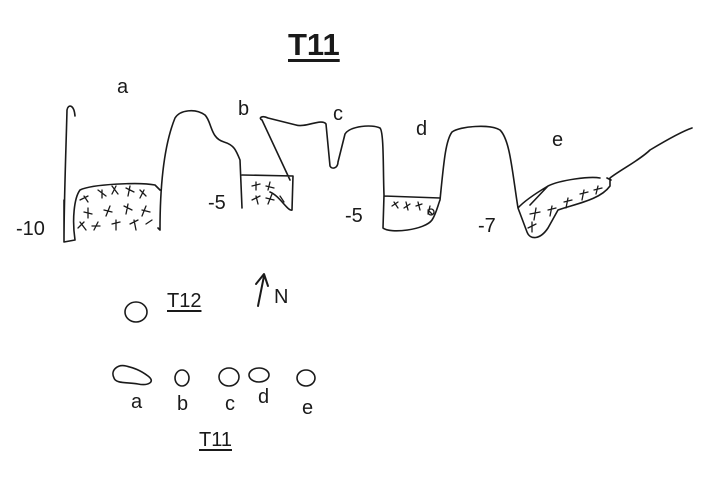  Describe the element at coordinates (565, 209) in the screenshot. I see `chamber-e-fill` at that location.